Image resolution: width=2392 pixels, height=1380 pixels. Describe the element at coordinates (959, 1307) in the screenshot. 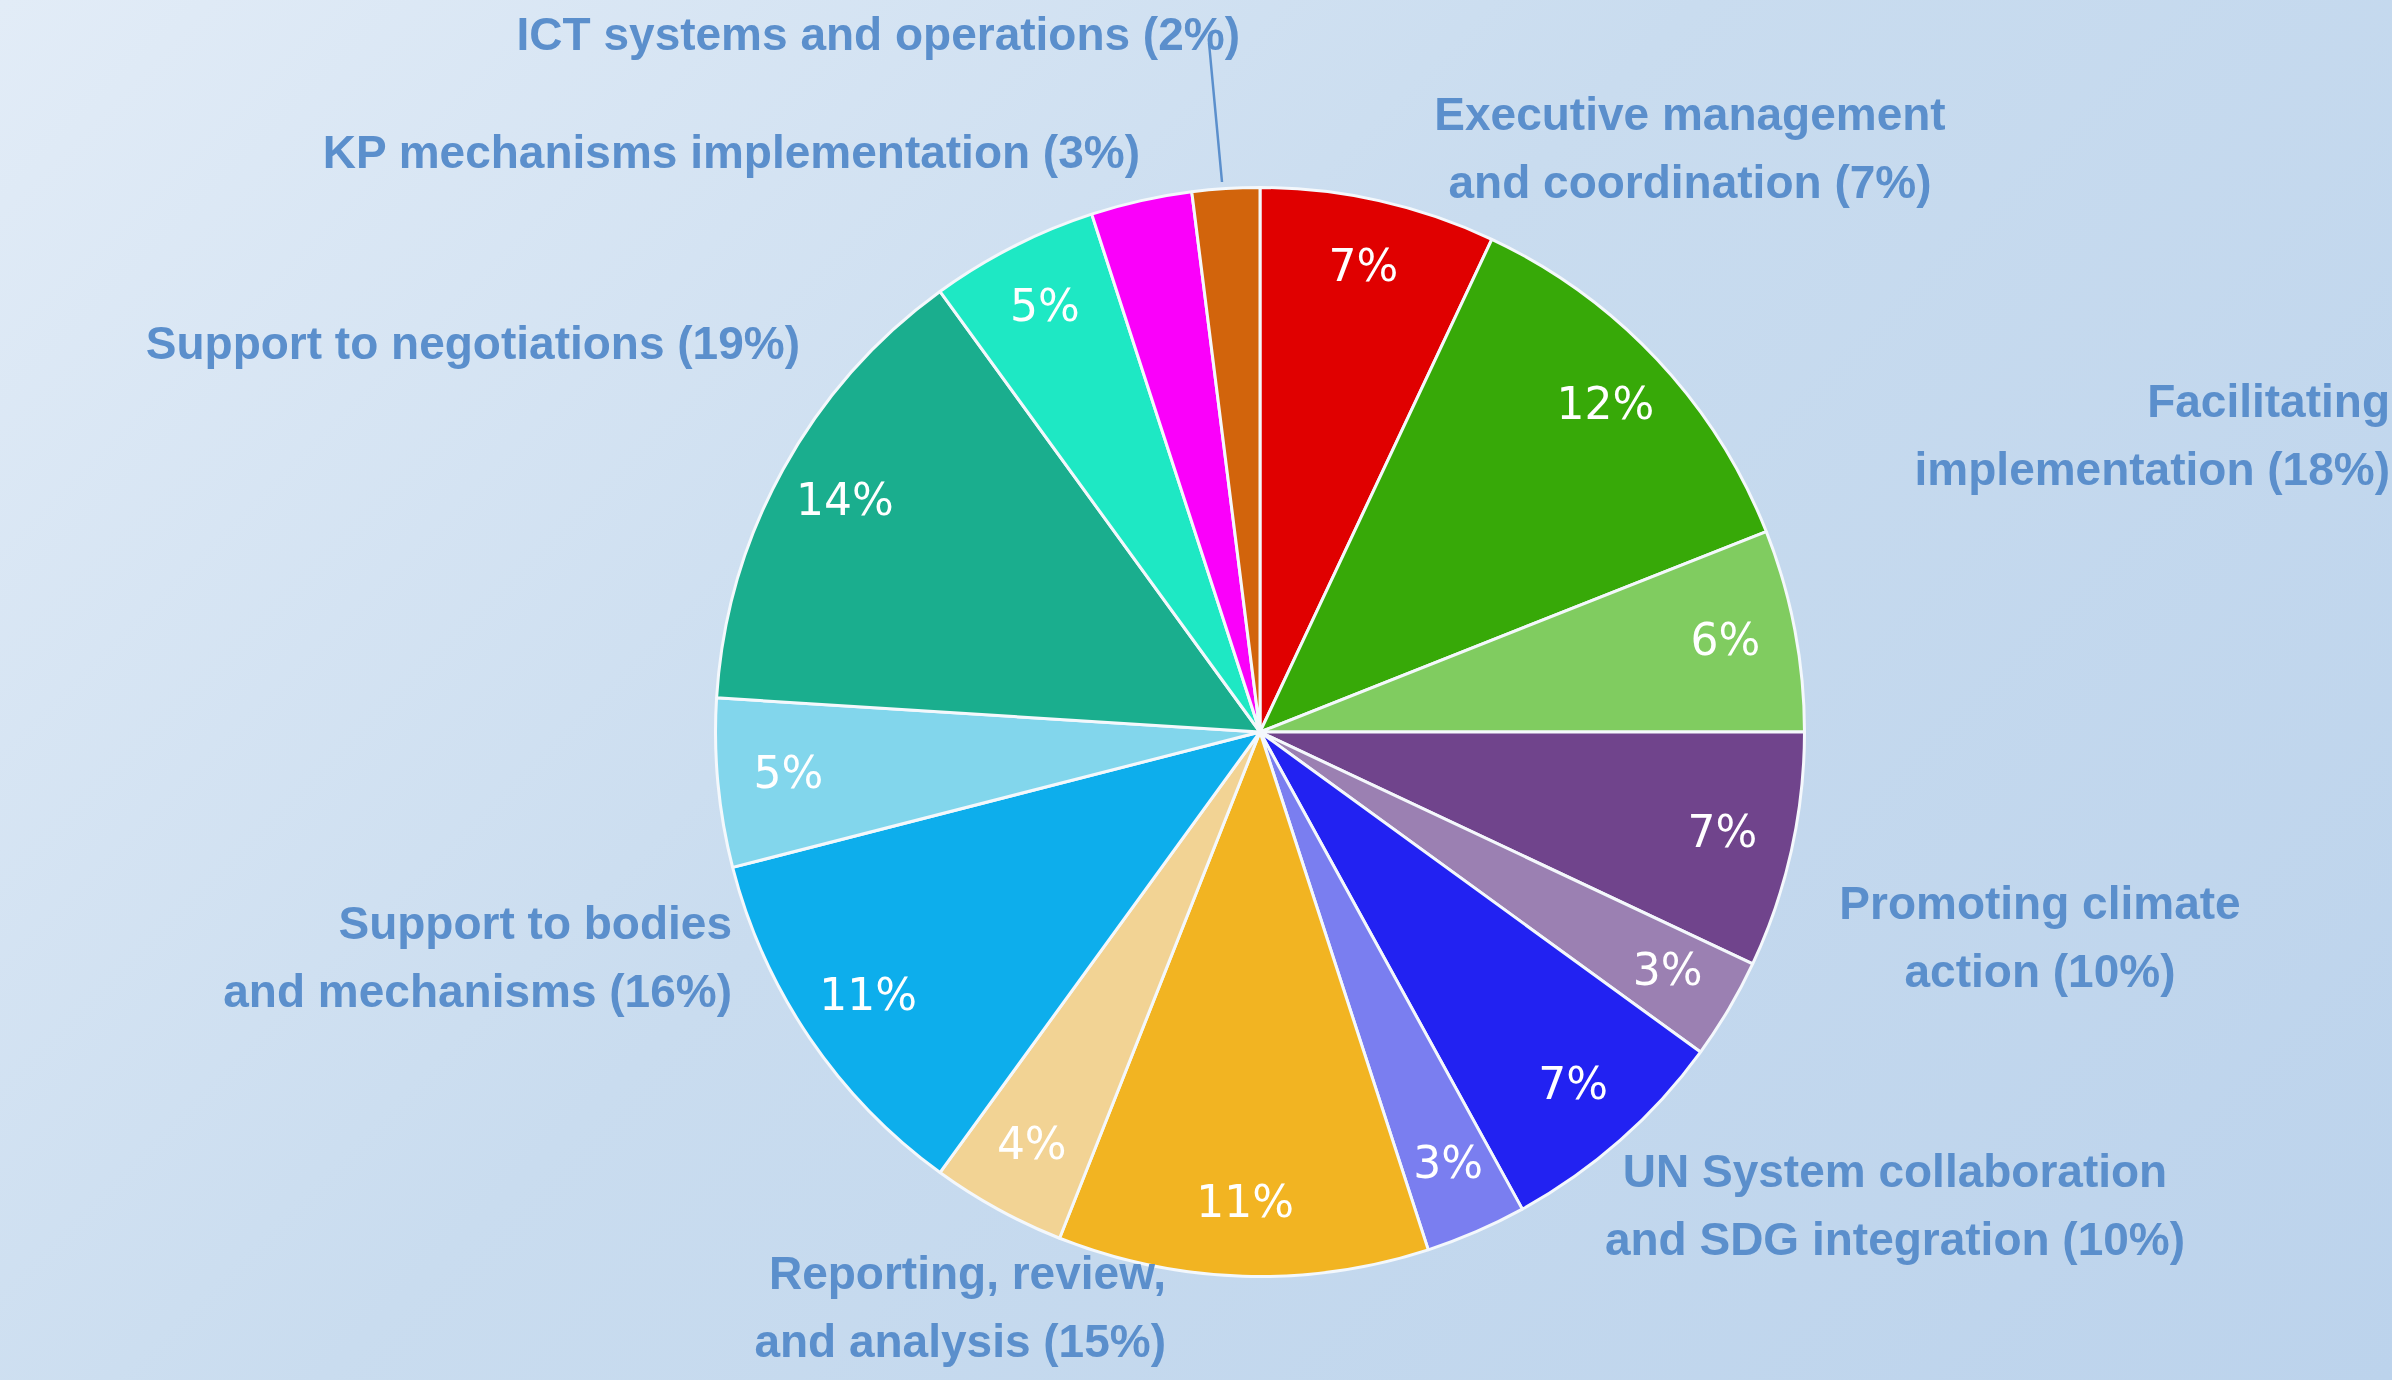

I see `text: Reporting, review, and analysis (15%)` at that location.